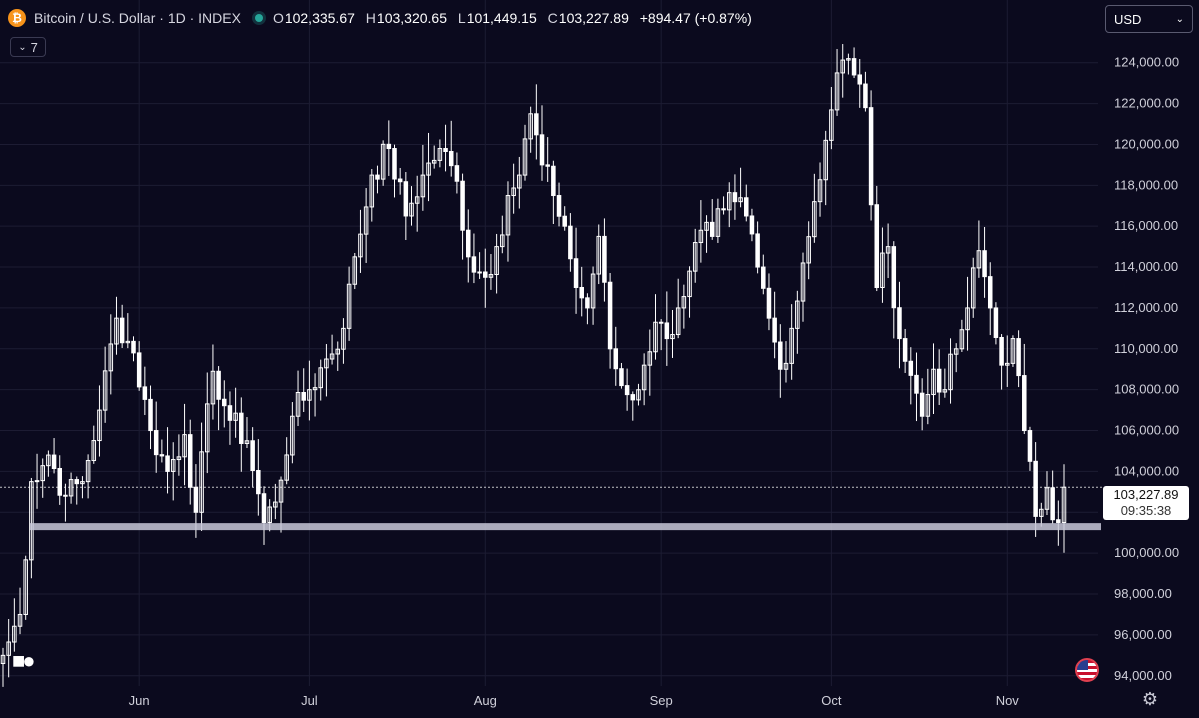  What do you see at coordinates (1146, 348) in the screenshot?
I see `y-tick-label: 110,000.00` at bounding box center [1146, 348].